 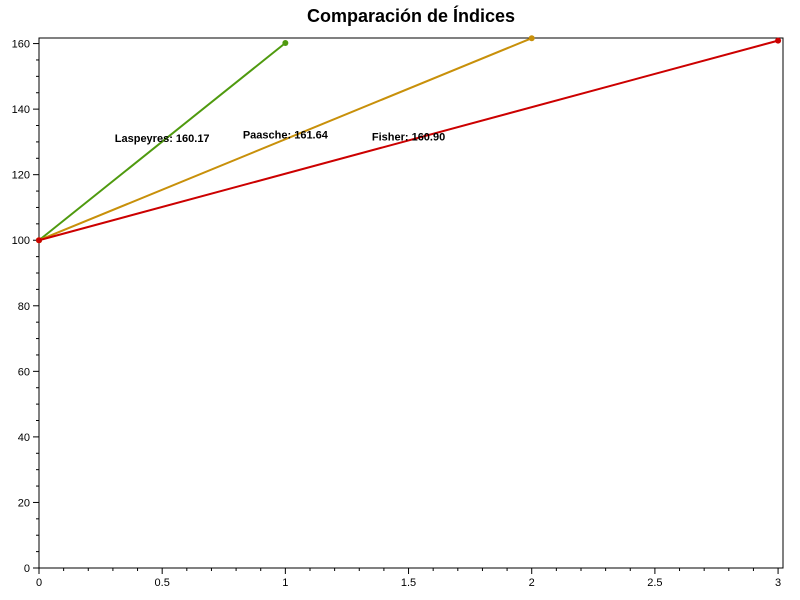 What do you see at coordinates (408, 137) in the screenshot?
I see `annotation-label: Fisher: 160.90` at bounding box center [408, 137].